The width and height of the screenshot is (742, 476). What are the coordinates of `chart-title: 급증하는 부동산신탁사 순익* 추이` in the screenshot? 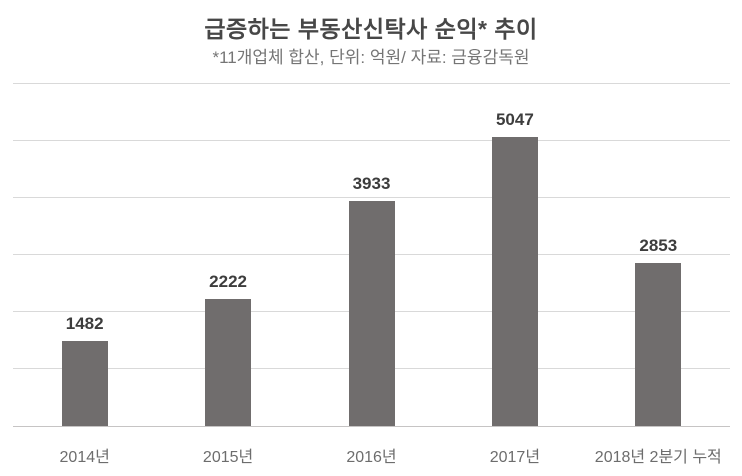 It's located at (371, 29).